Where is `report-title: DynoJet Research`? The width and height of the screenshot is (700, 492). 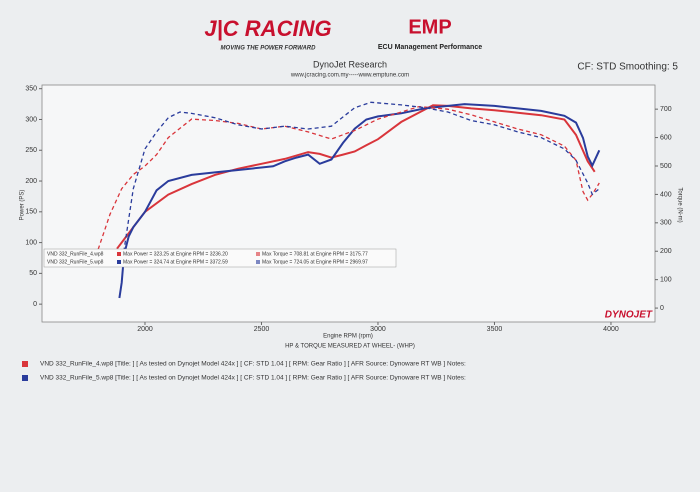 report-title: DynoJet Research is located at coordinates (350, 64).